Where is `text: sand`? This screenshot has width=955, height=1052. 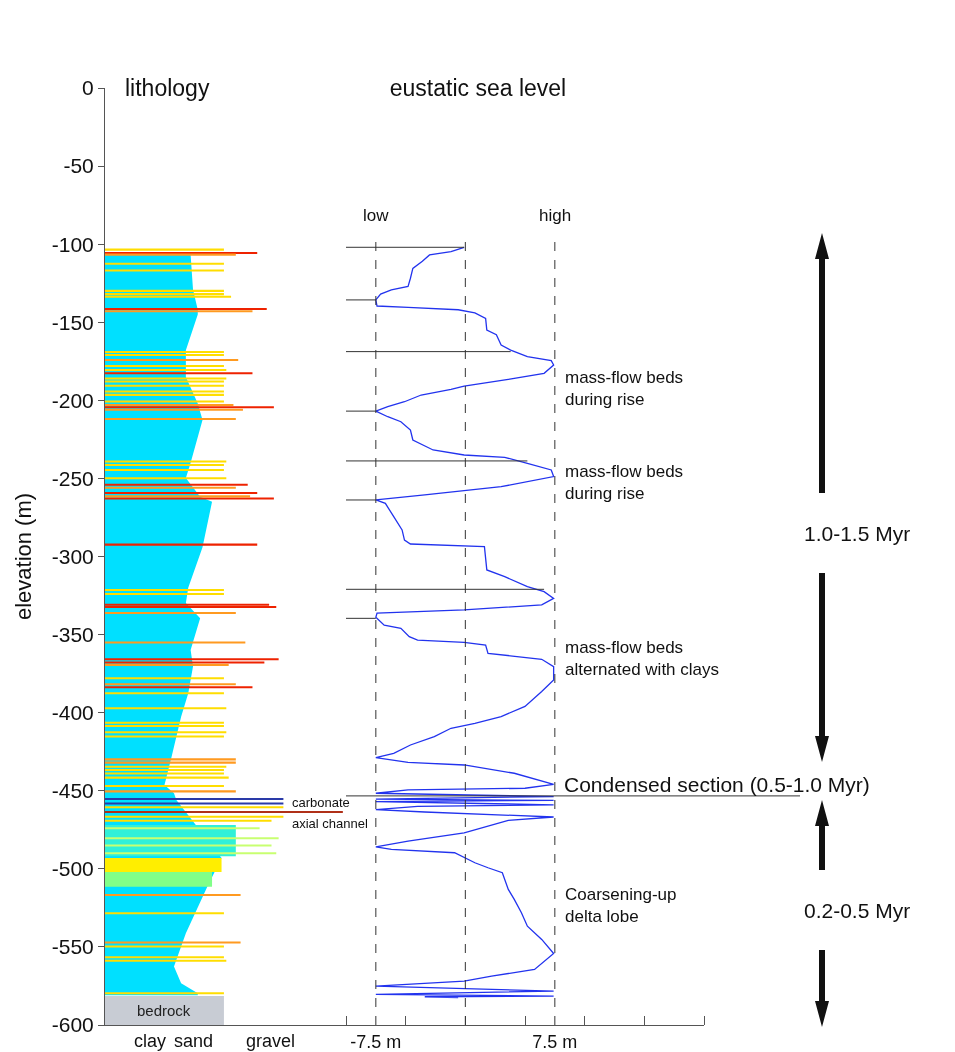
text: sand is located at coordinates (194, 1041).